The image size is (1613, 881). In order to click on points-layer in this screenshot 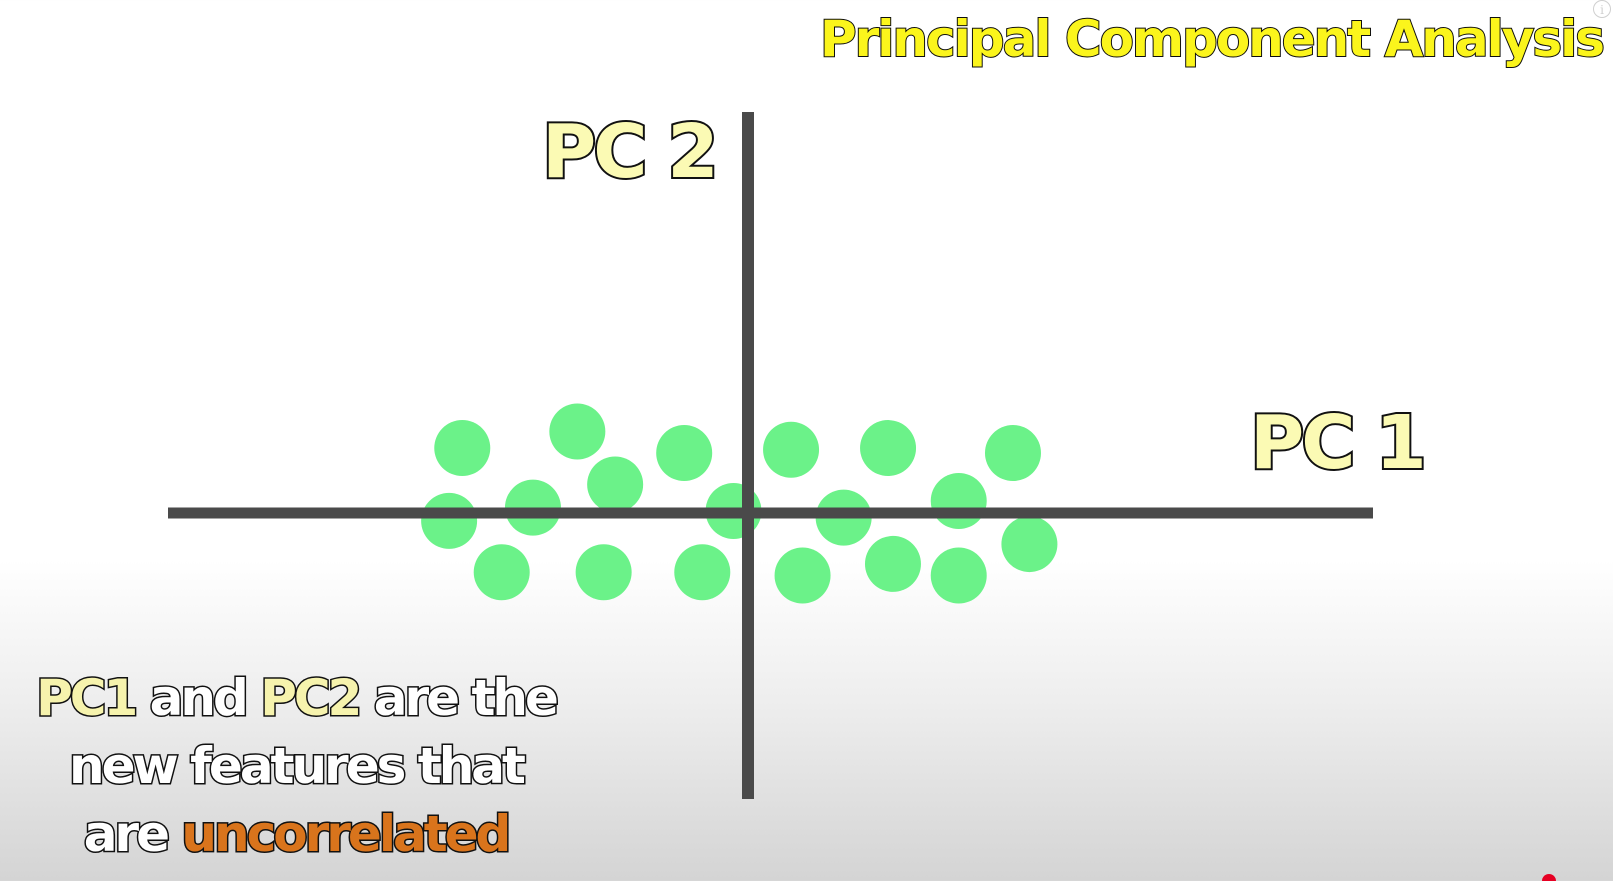, I will do `click(739, 503)`.